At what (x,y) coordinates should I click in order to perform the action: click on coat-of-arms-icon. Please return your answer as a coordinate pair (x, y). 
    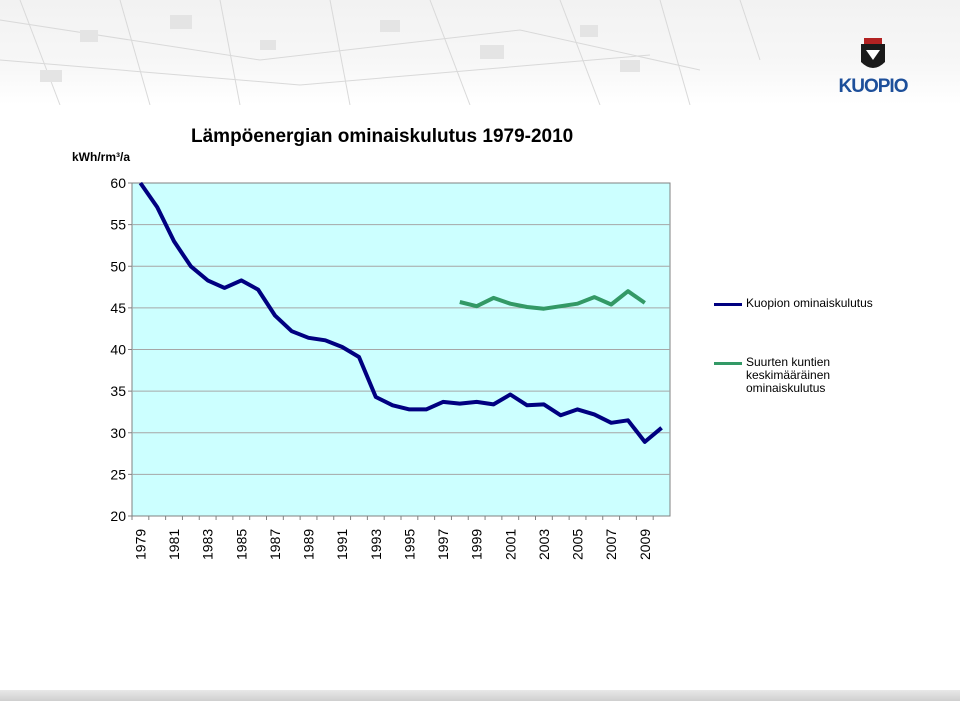
    Looking at the image, I should click on (873, 53).